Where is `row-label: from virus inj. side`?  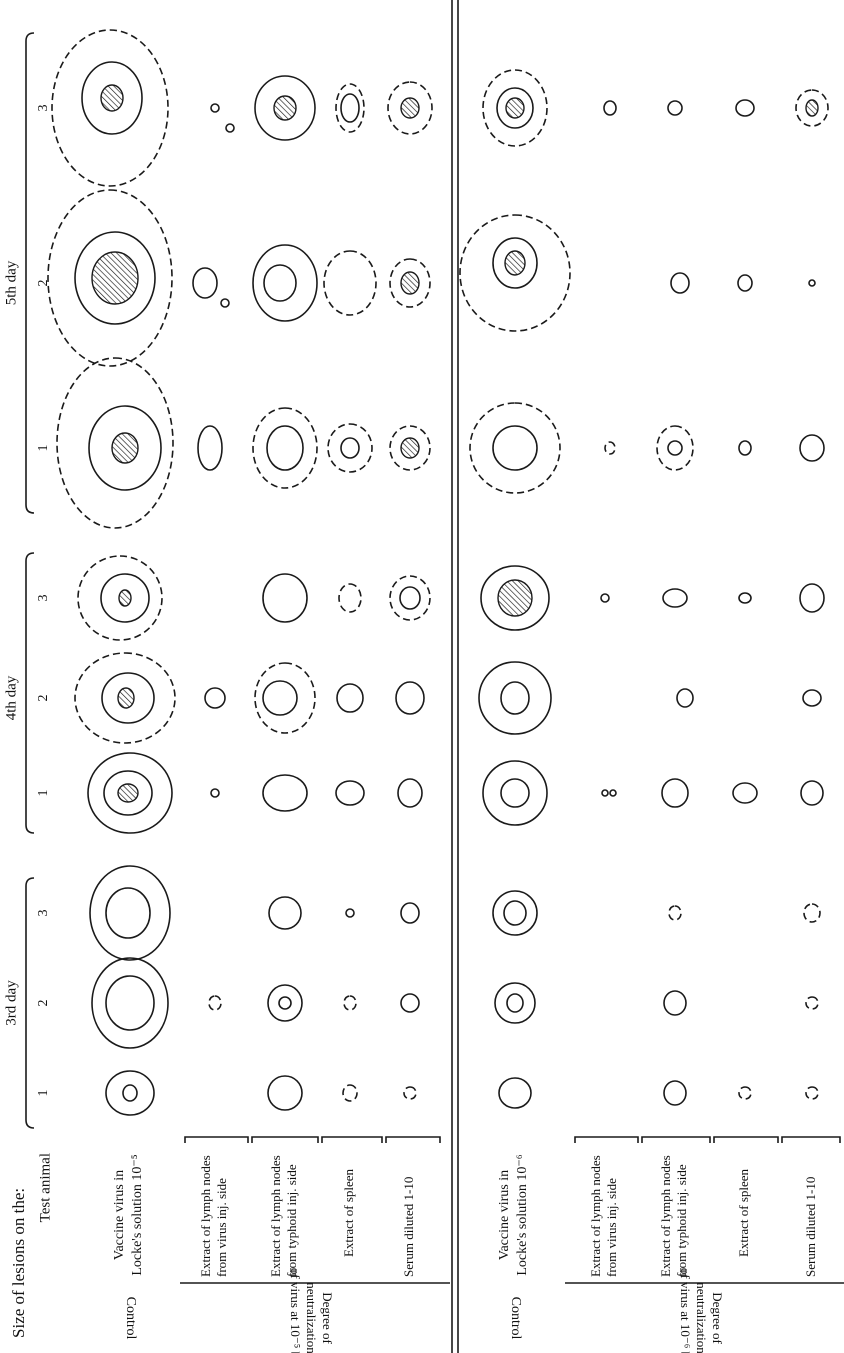 row-label: from virus inj. side is located at coordinates (221, 1227).